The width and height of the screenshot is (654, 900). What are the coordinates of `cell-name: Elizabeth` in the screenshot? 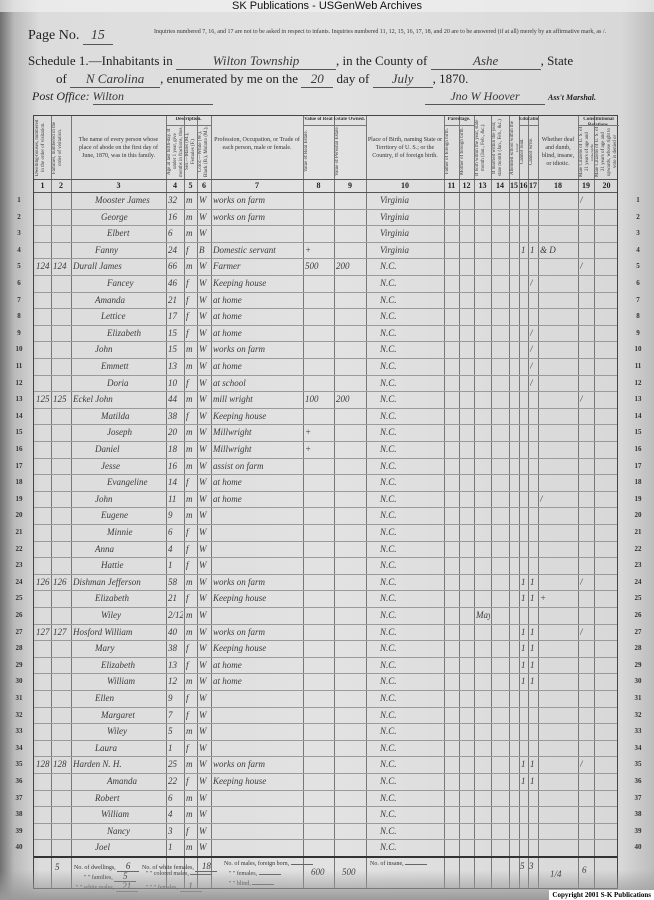 It's located at (124, 332).